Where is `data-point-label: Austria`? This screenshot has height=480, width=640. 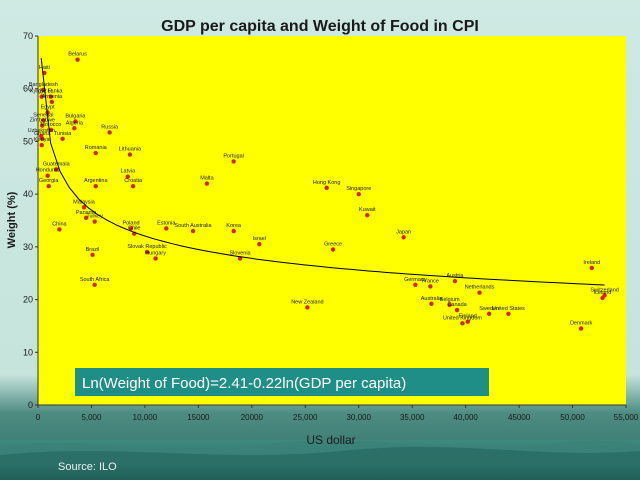 data-point-label: Austria is located at coordinates (455, 276).